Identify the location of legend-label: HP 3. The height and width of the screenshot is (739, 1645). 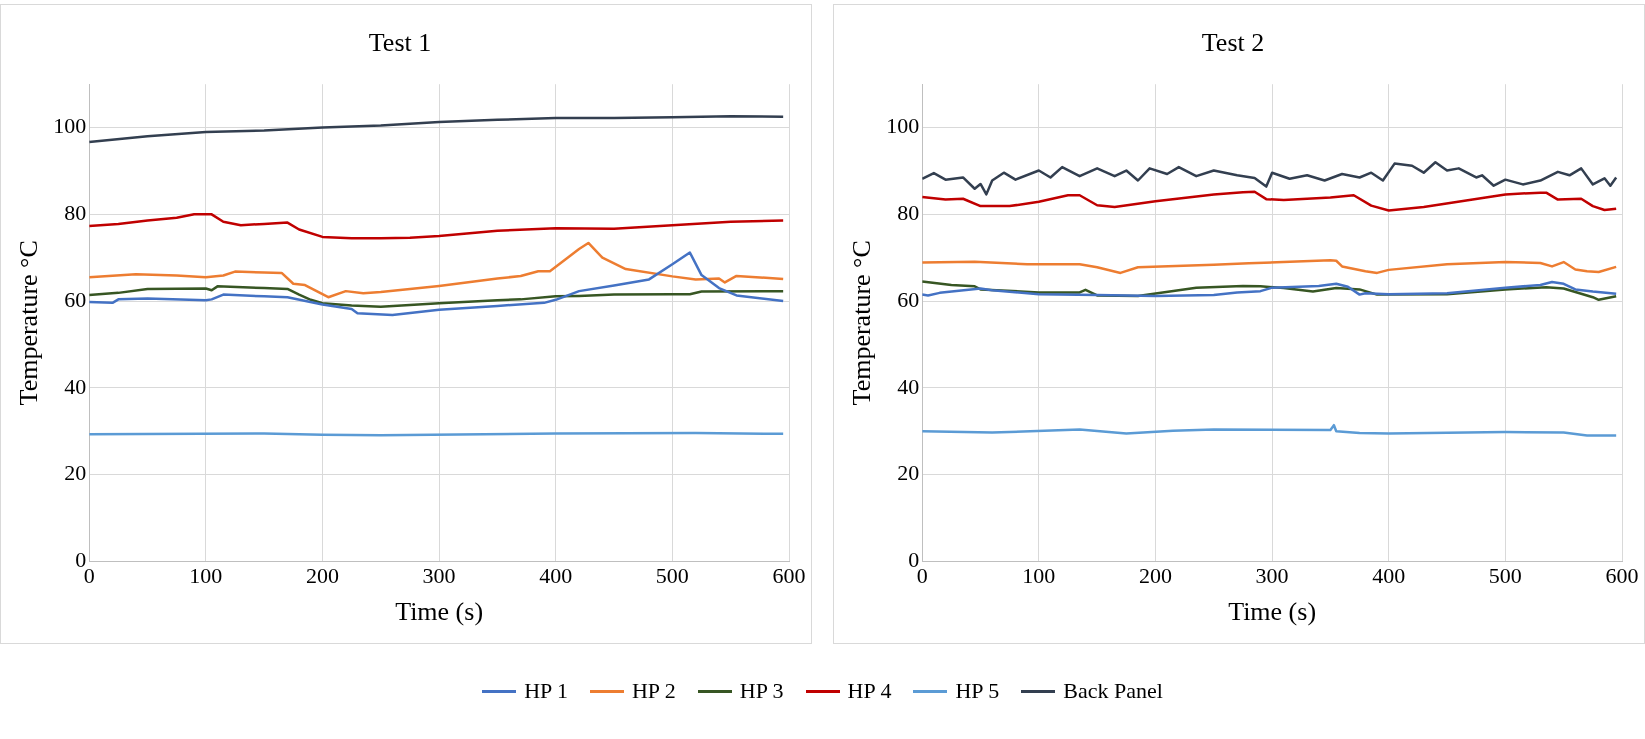
(761, 691).